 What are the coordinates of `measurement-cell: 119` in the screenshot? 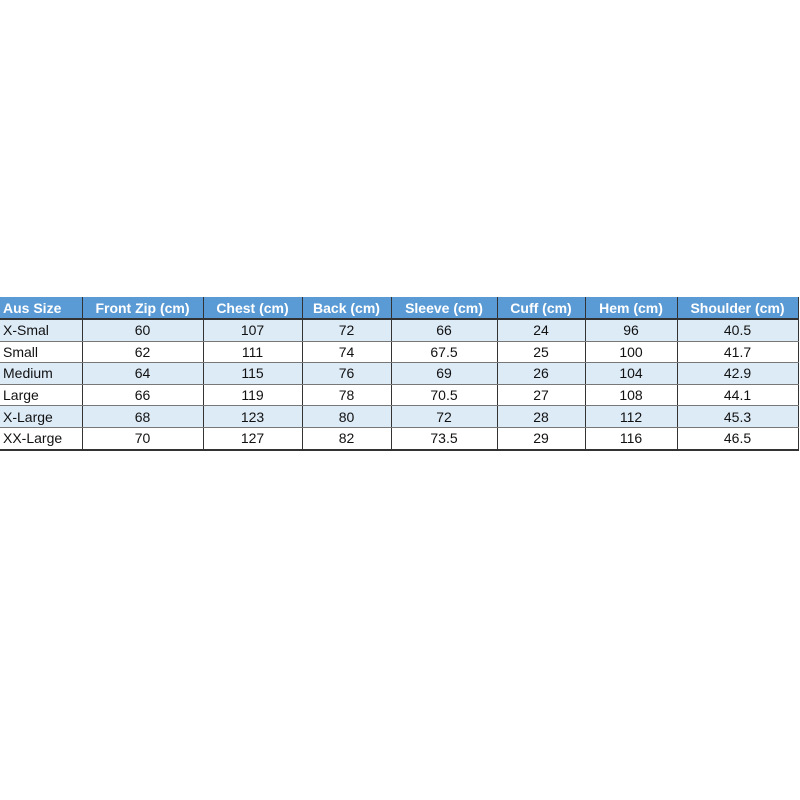 It's located at (253, 395).